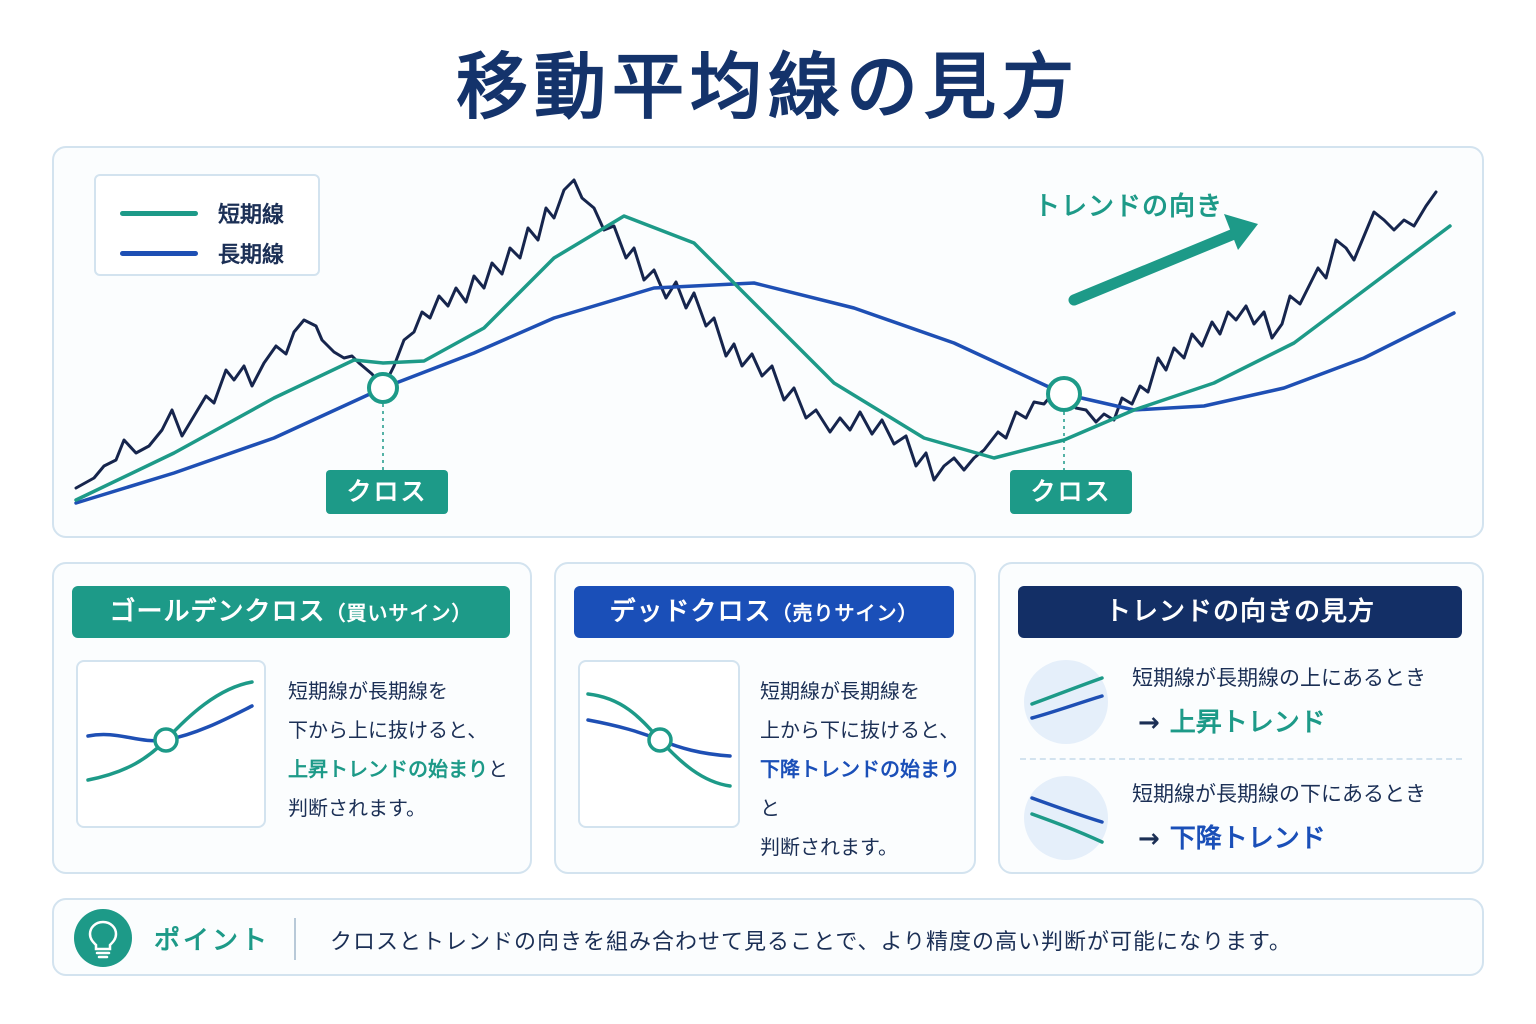  I want to click on golden-desc-line-1: 短期線が長期線を, so click(368, 691).